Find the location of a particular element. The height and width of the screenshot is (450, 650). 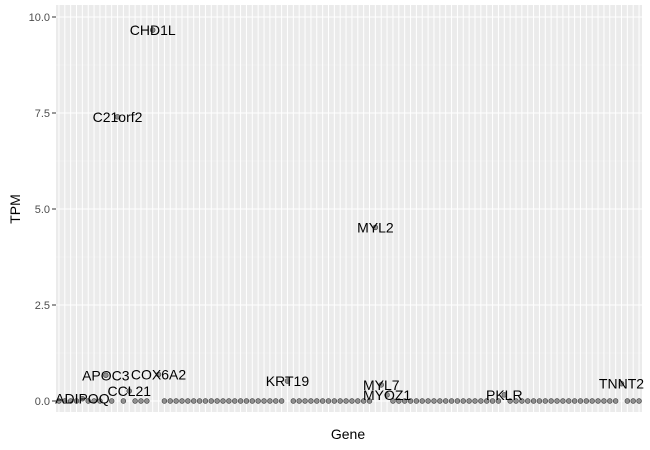

point-label: PKLR is located at coordinates (504, 395).